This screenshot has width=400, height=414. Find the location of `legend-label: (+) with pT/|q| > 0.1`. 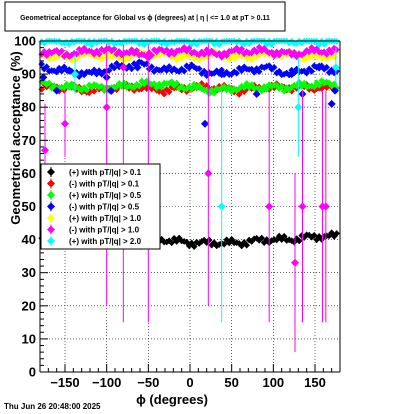

legend-label: (+) with pT/|q| > 0.1 is located at coordinates (105, 172).